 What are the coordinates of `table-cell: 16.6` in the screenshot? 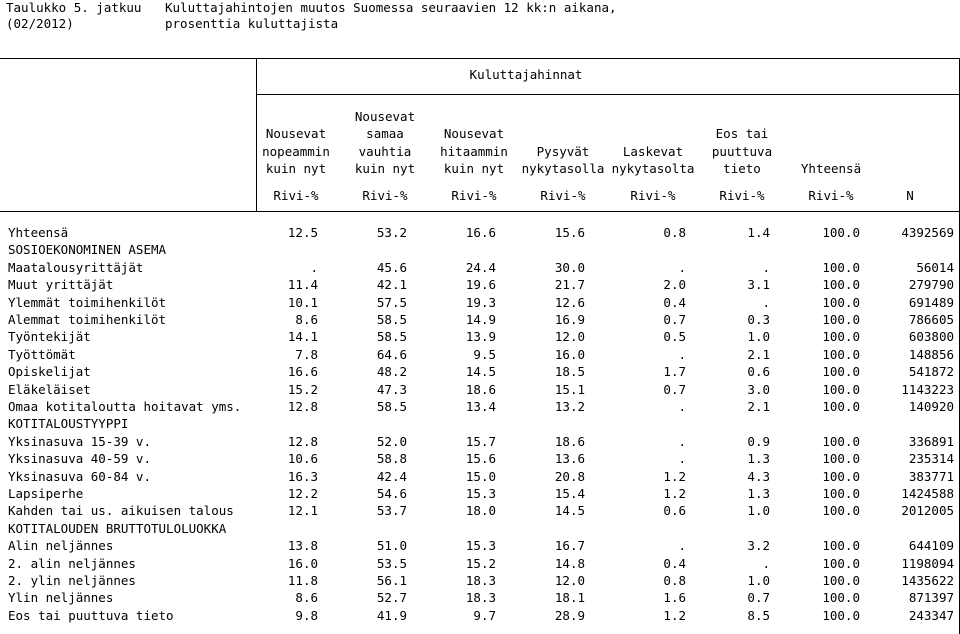 It's located at (480, 232).